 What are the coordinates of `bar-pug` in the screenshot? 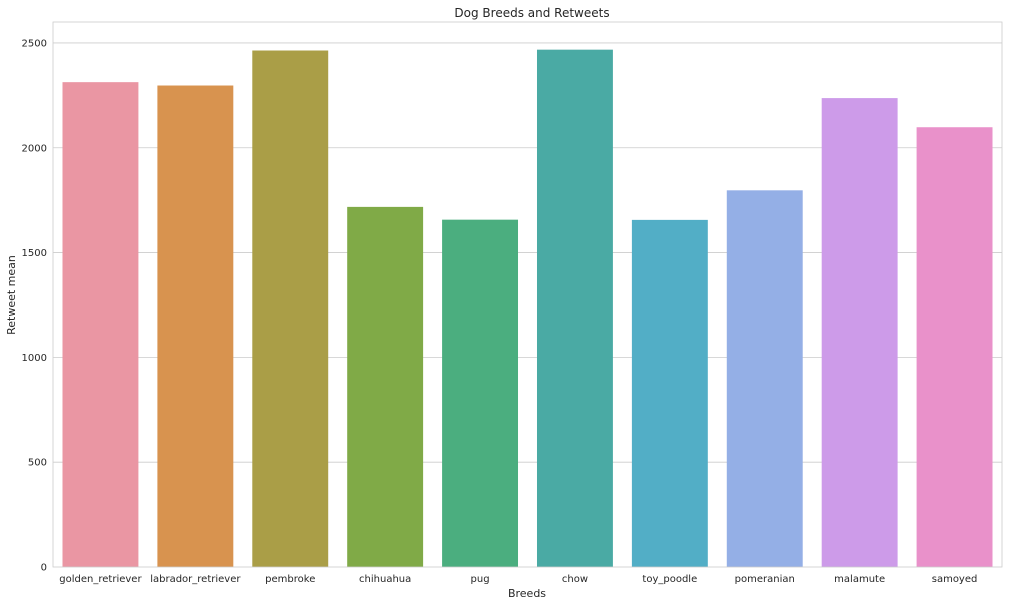 It's located at (480, 393).